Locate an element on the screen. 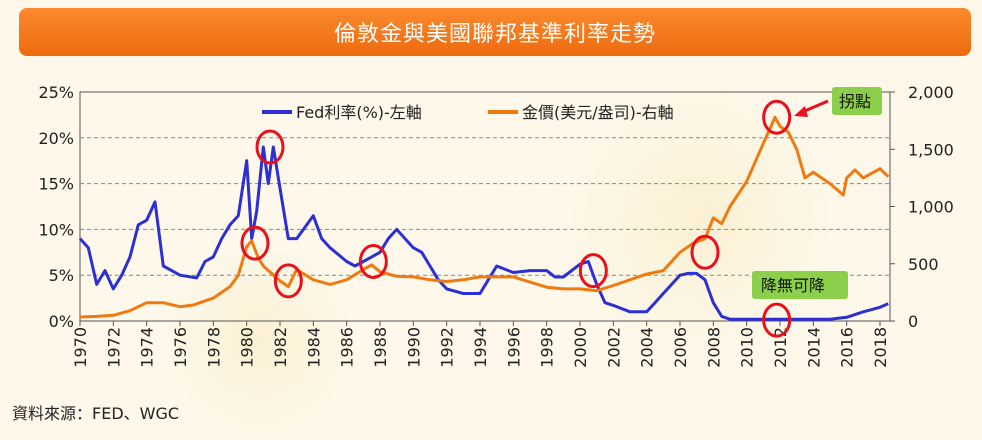  x-tick-label: 2006 is located at coordinates (680, 347).